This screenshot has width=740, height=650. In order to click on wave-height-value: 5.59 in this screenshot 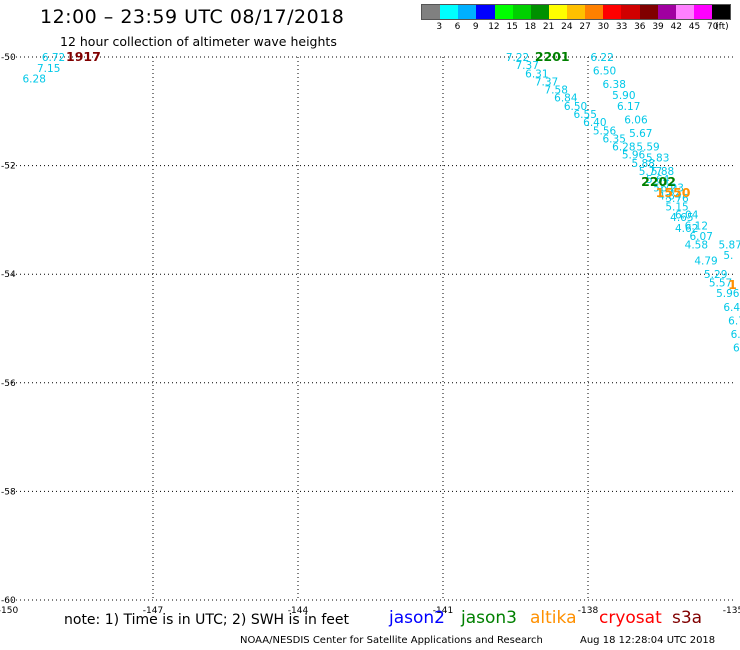, I will do `click(647, 148)`.